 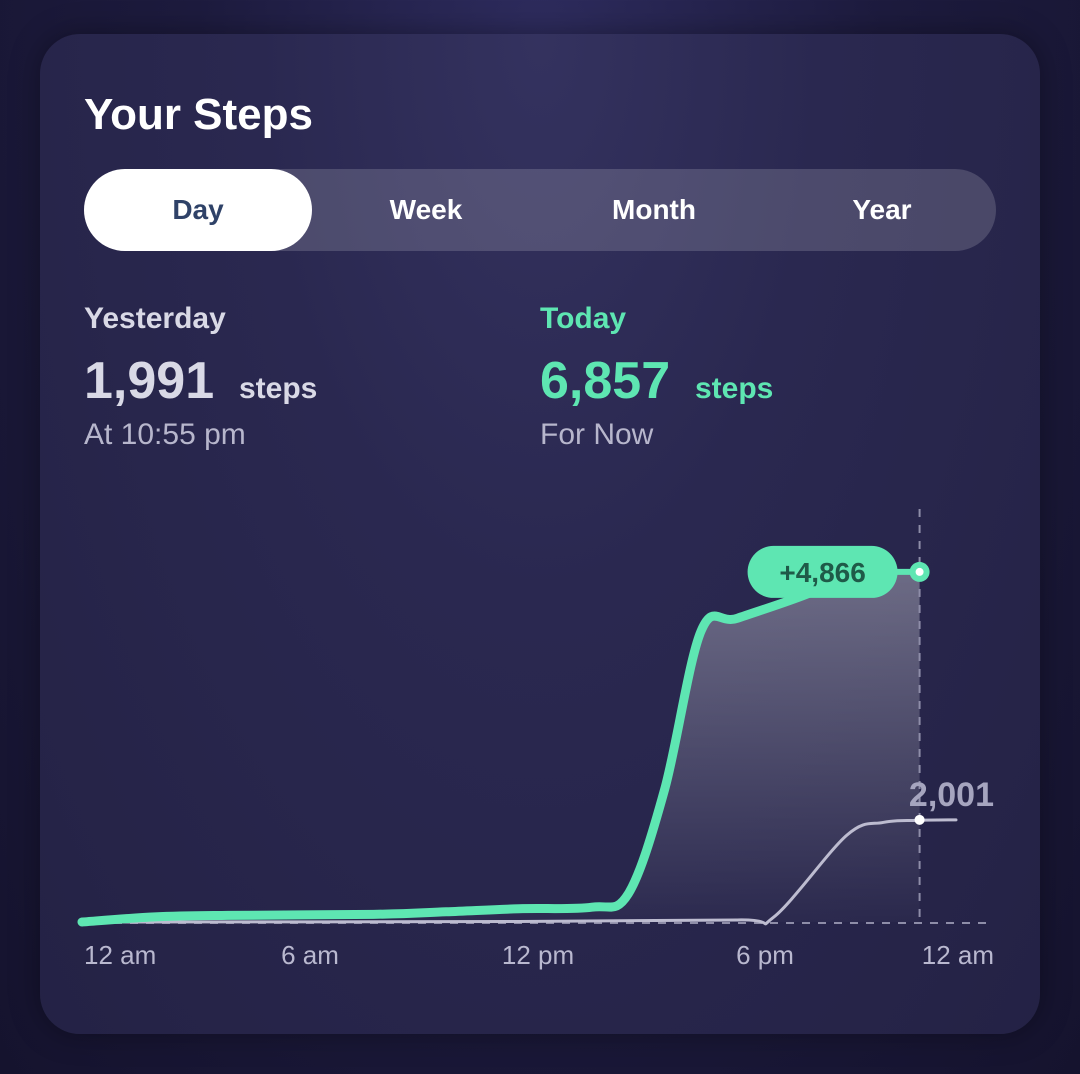 What do you see at coordinates (149, 381) in the screenshot?
I see `yesterday-steps-value: 1,991` at bounding box center [149, 381].